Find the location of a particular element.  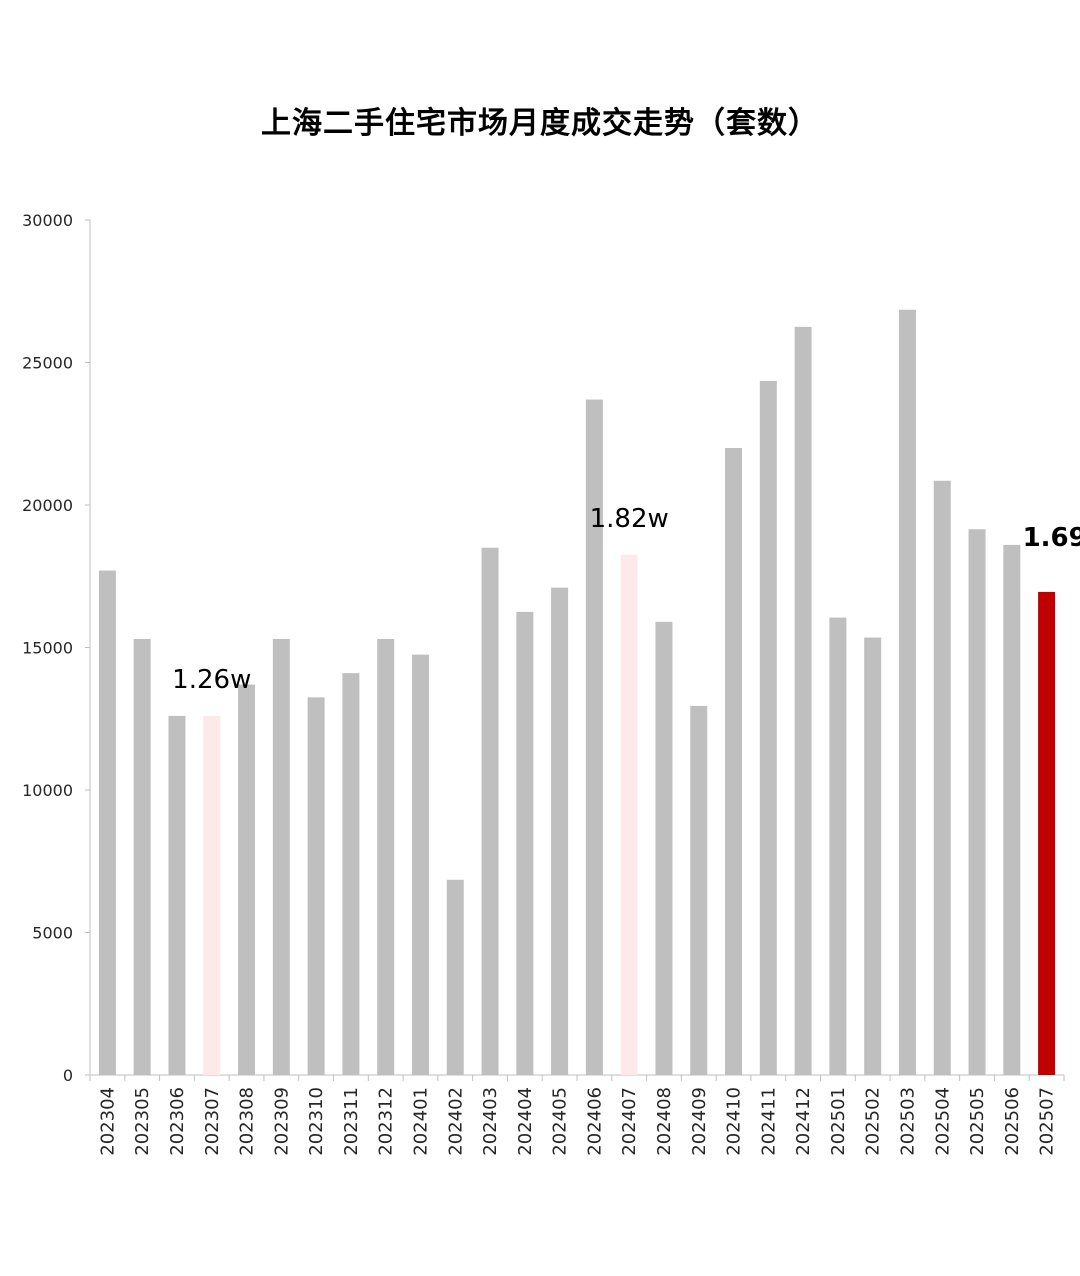

x-tick-label: 202408 is located at coordinates (664, 1121).